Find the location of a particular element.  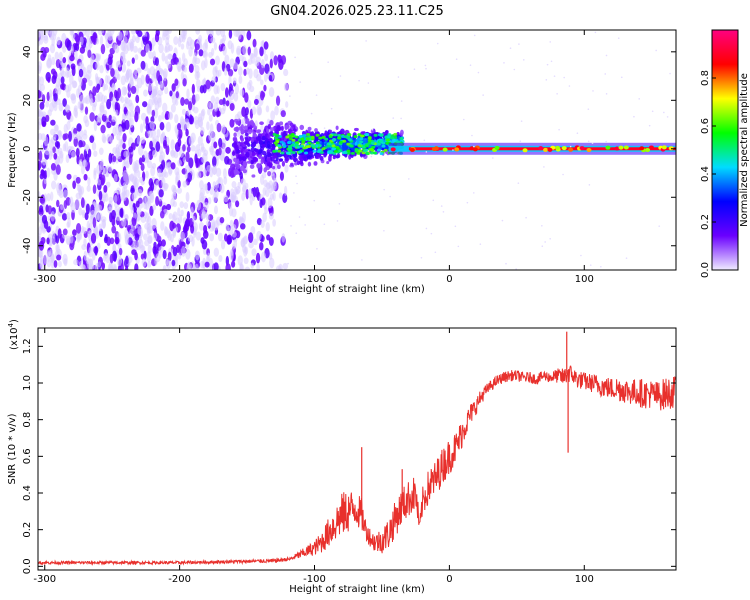

snr-x-tick-label: -300 is located at coordinates (44, 579).